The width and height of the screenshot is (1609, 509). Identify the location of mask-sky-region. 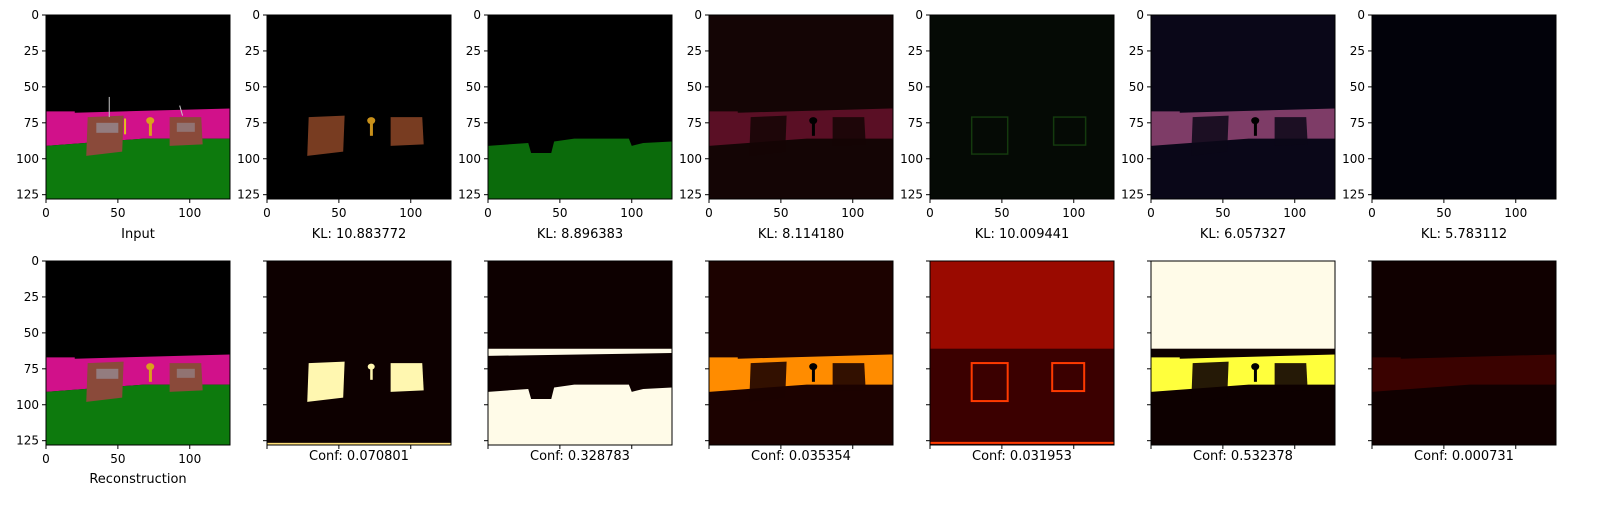
(1243, 305).